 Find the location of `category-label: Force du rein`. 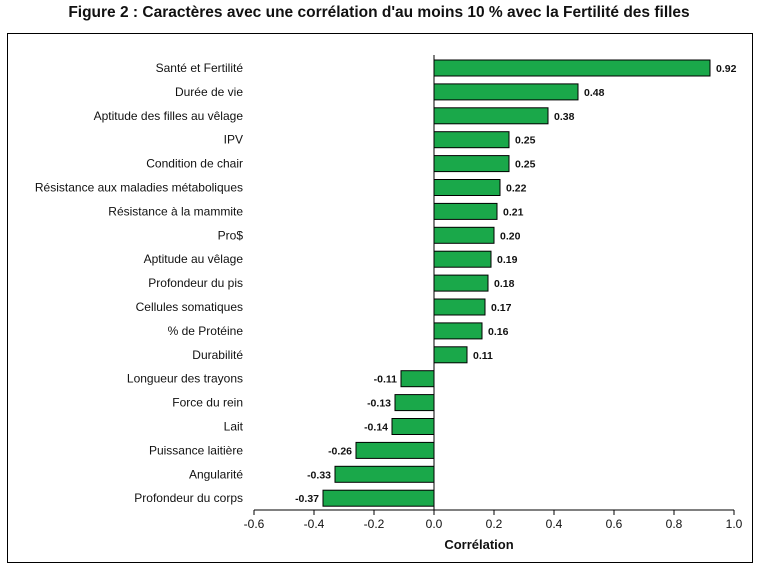

category-label: Force du rein is located at coordinates (207, 403).